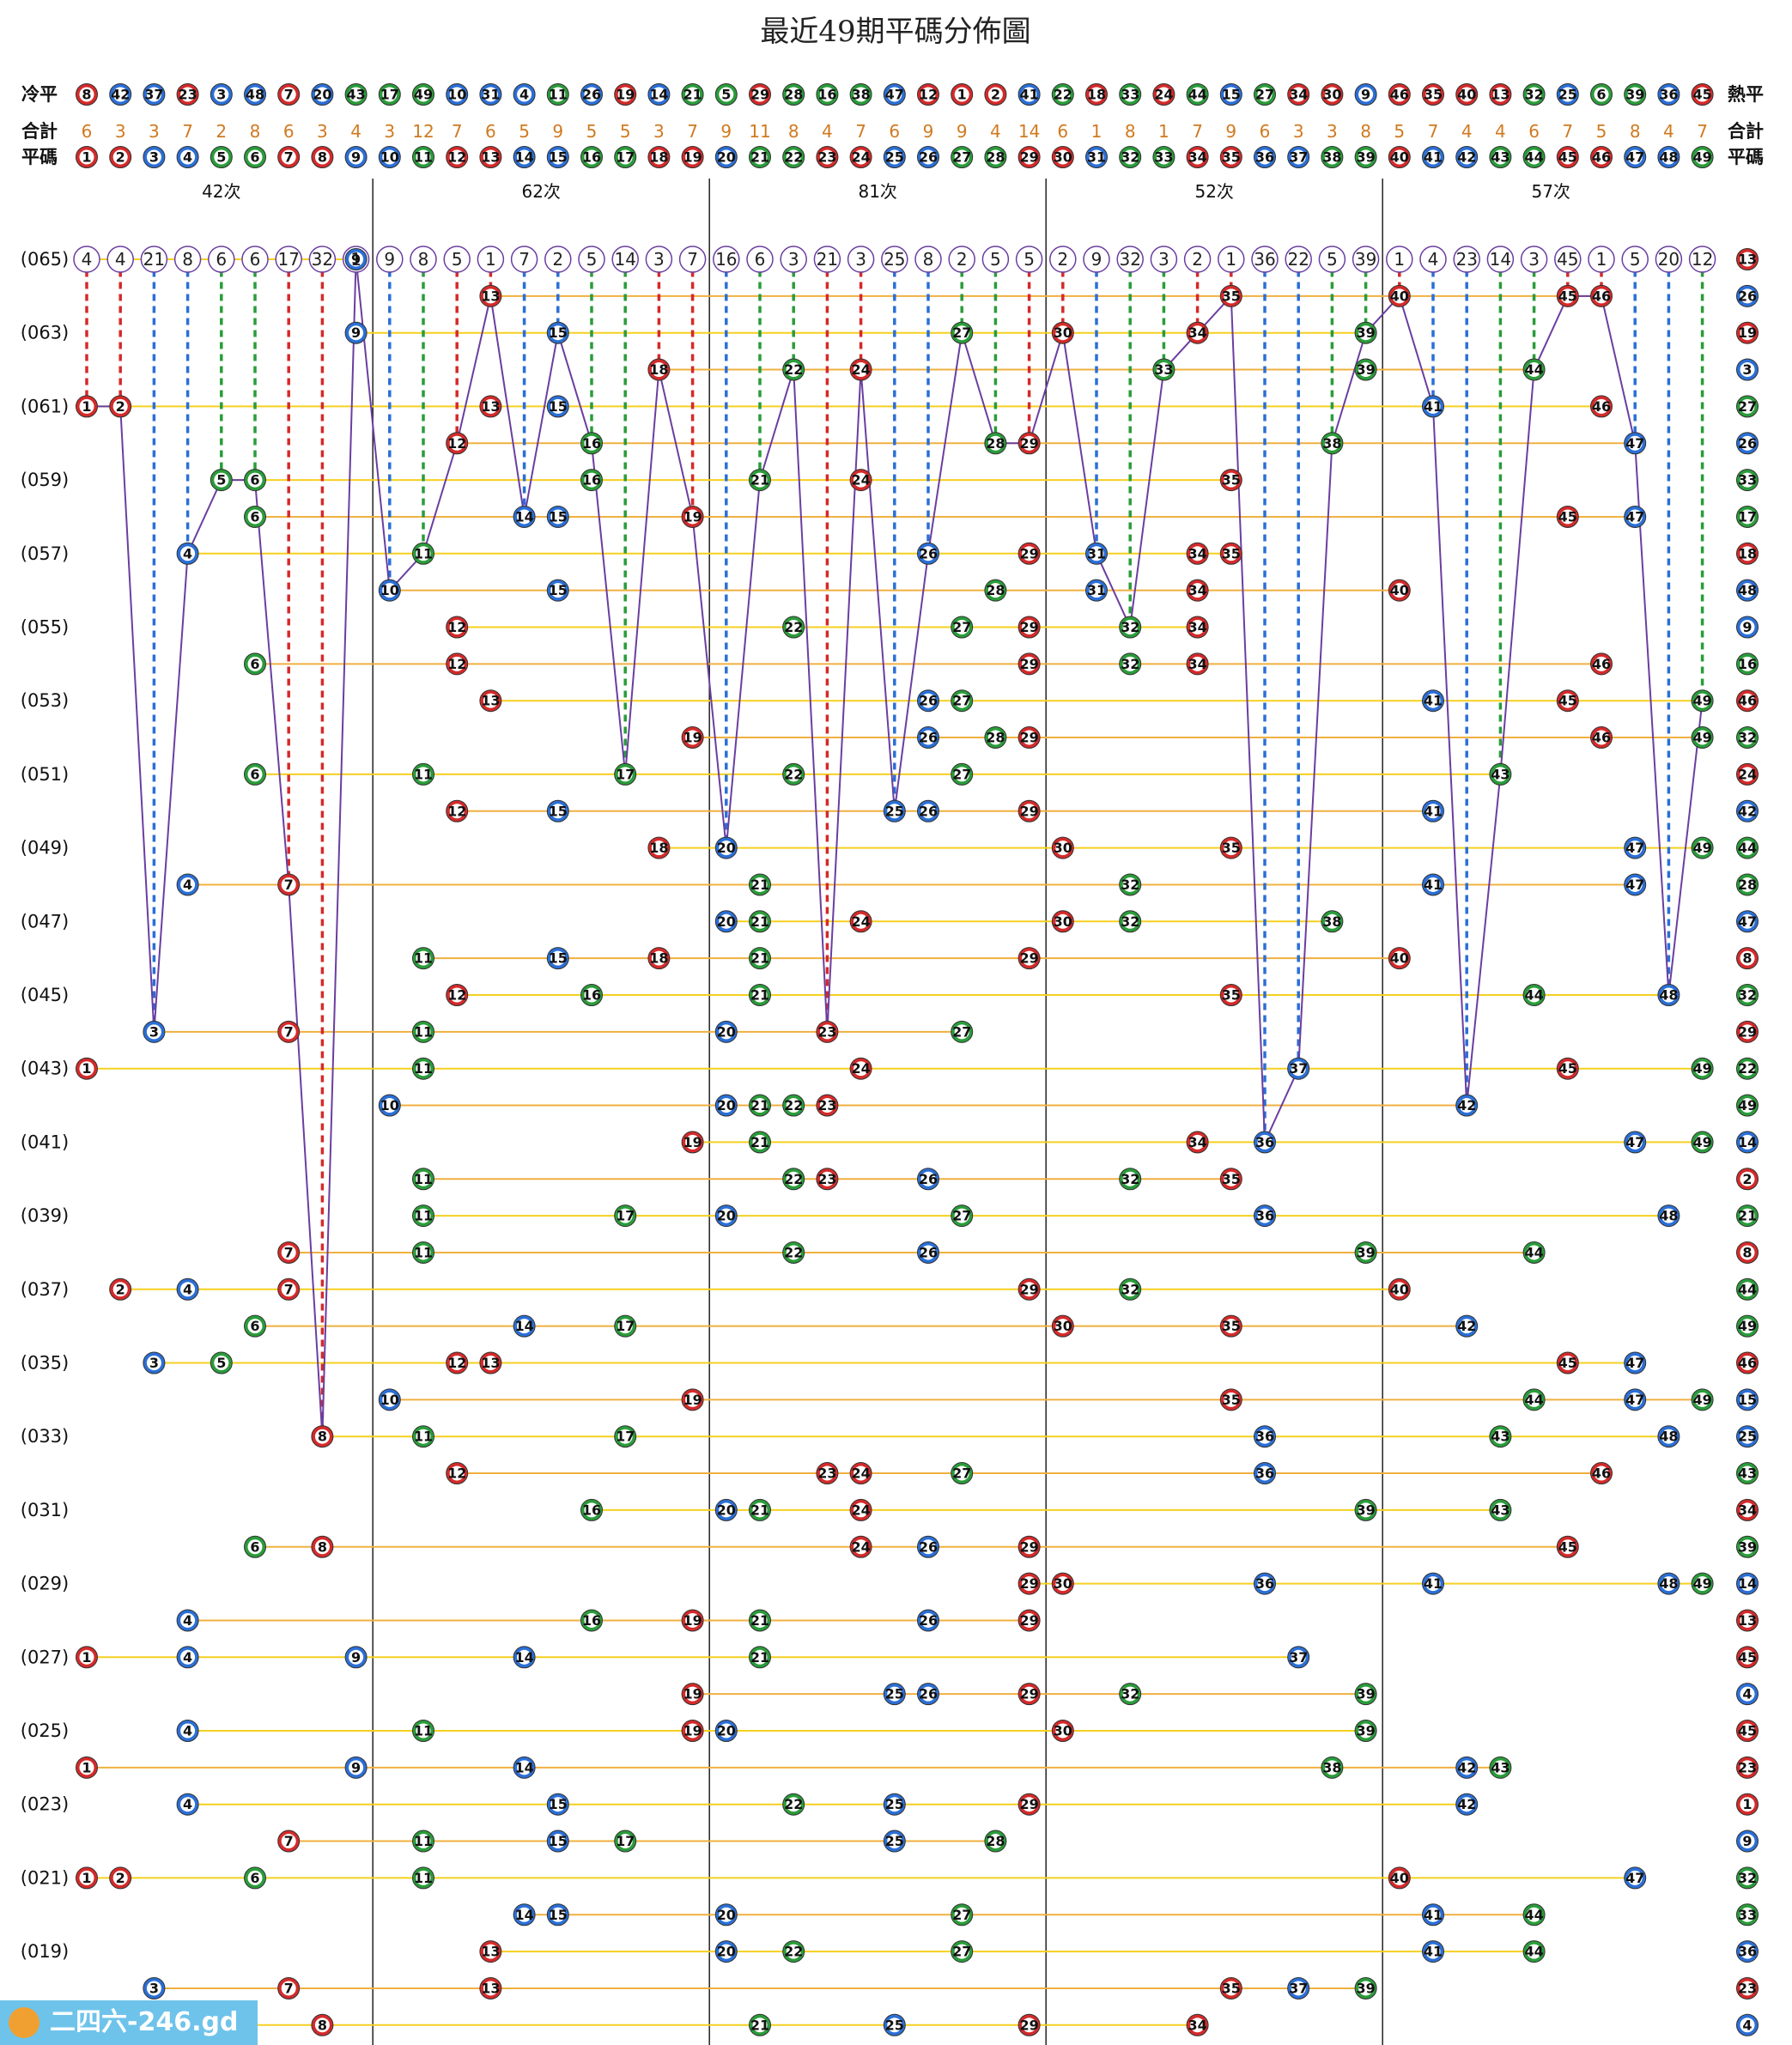 The height and width of the screenshot is (2045, 1792). Describe the element at coordinates (625, 1841) in the screenshot. I see `drawn-number-ball-label: 17` at that location.